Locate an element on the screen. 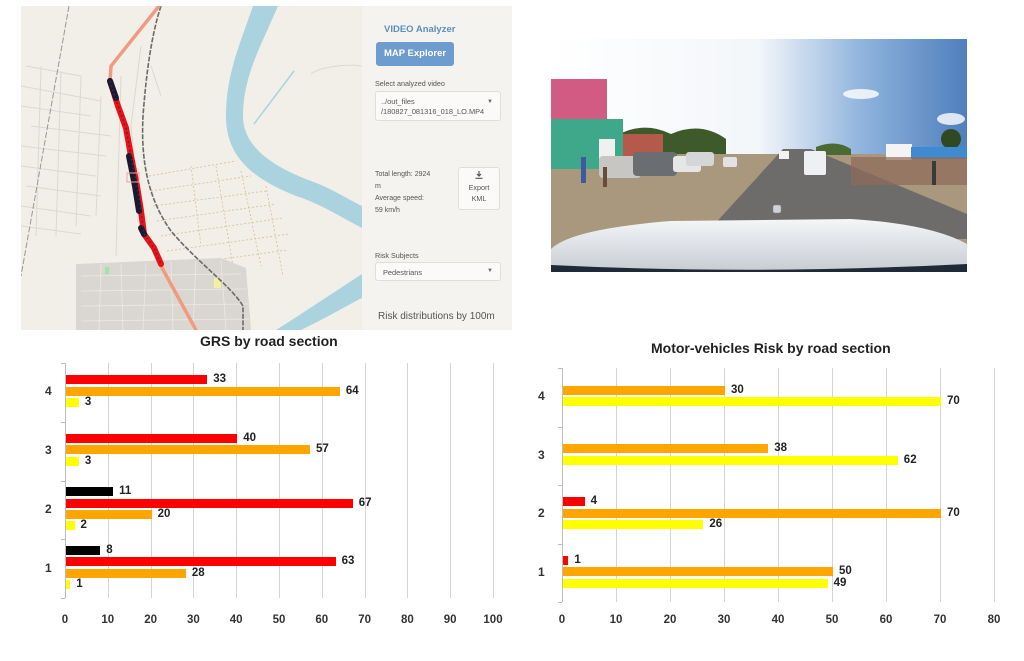  export-label: Export is located at coordinates (479, 187).